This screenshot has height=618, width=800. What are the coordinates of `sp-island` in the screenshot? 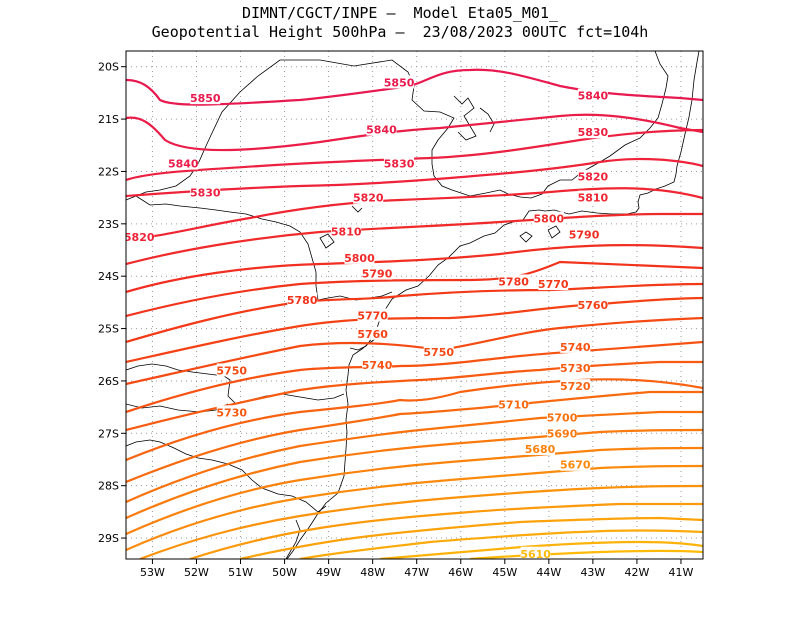 It's located at (526, 237).